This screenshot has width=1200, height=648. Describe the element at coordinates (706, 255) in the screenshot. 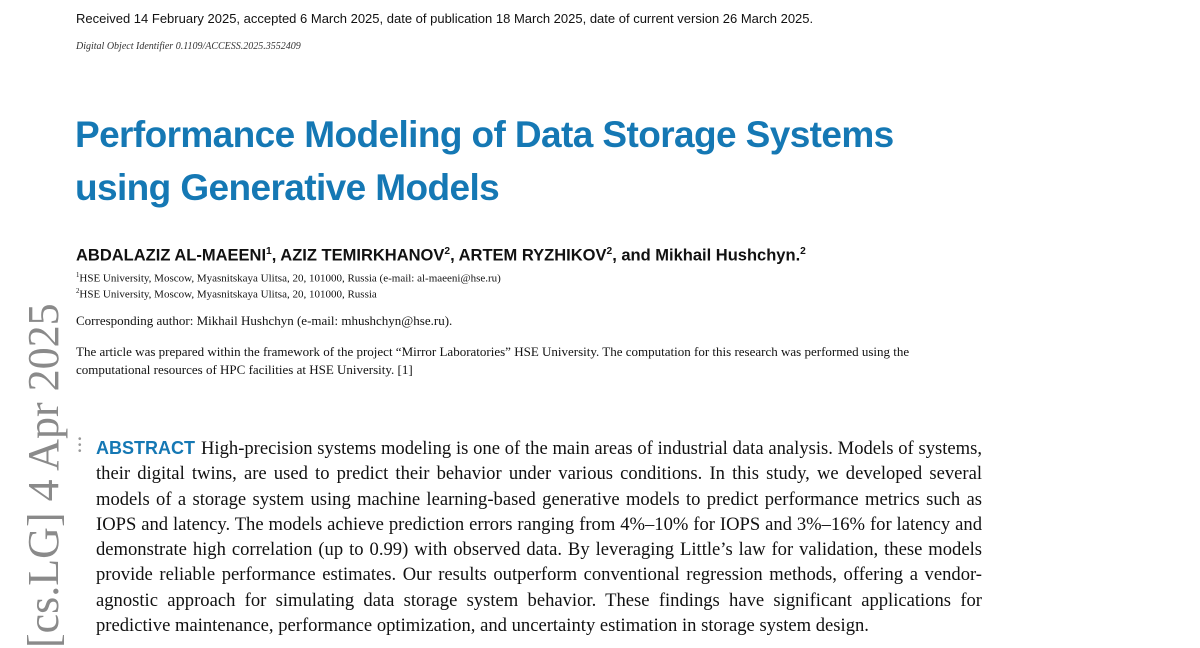

I see `author: , and Mikhail Hushchyn.` at that location.